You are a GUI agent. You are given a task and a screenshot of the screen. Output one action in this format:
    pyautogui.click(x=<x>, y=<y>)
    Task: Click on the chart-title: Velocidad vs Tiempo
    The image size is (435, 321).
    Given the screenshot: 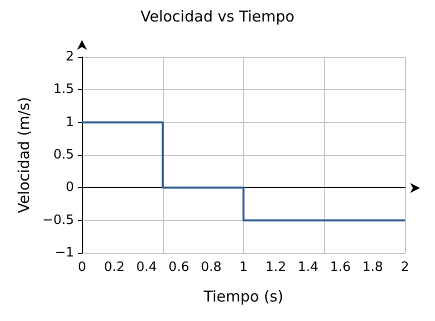 What is the action you would take?
    pyautogui.click(x=217, y=17)
    